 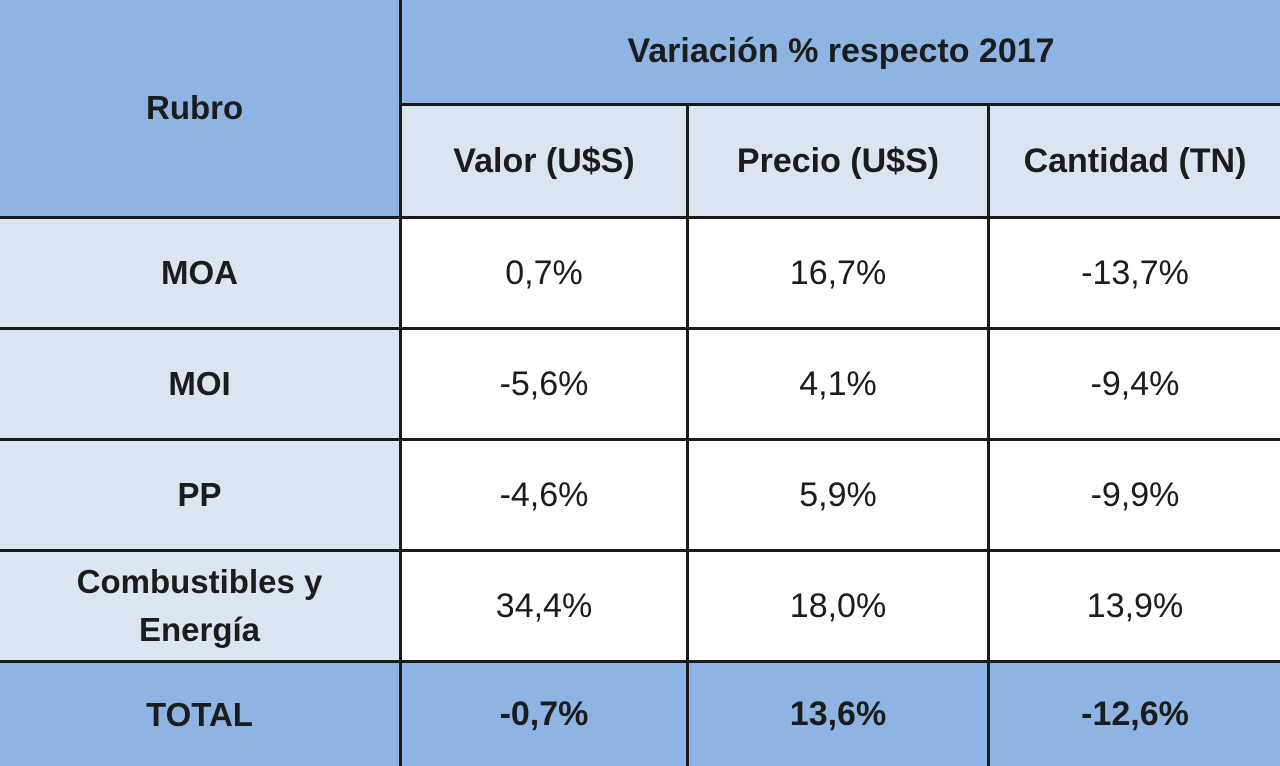 What do you see at coordinates (542, 713) in the screenshot?
I see `total-cell: -0,7%` at bounding box center [542, 713].